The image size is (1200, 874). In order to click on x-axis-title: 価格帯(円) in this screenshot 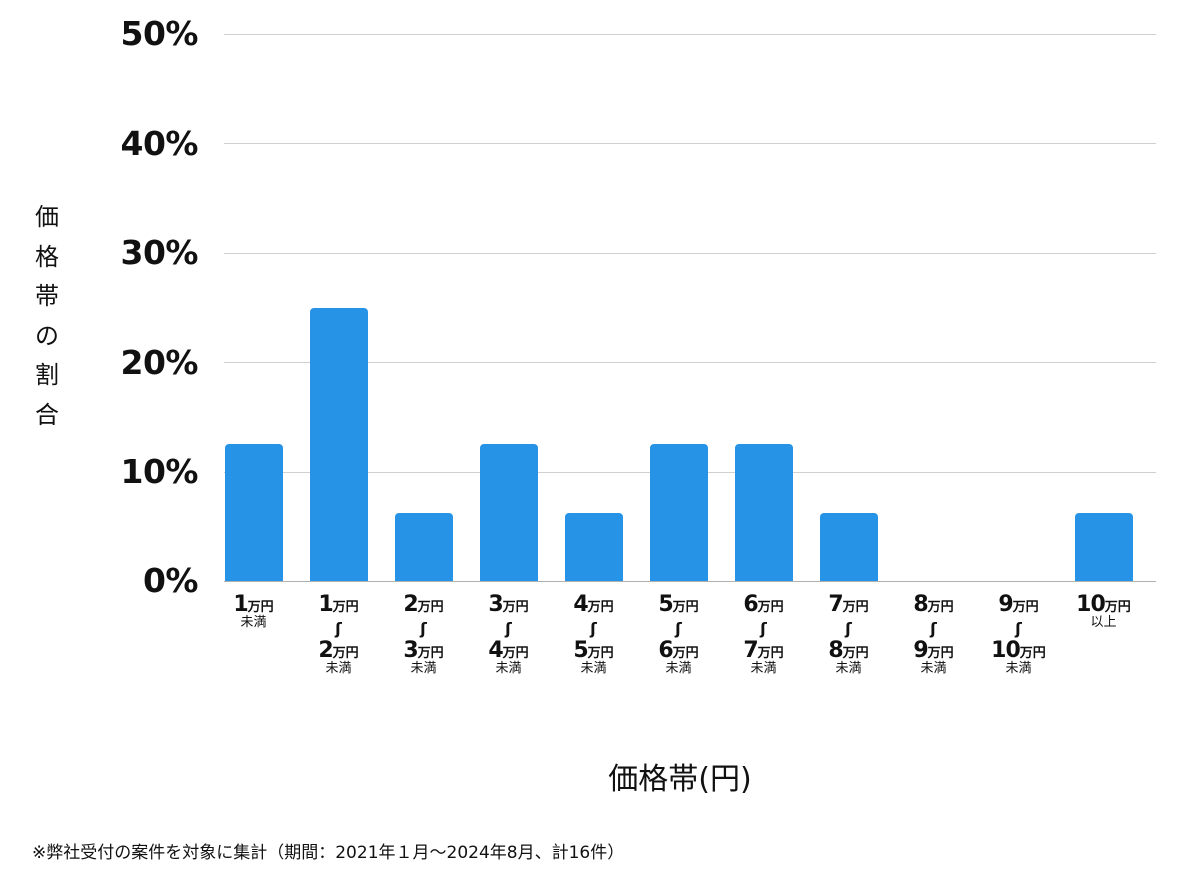, I will do `click(680, 779)`.